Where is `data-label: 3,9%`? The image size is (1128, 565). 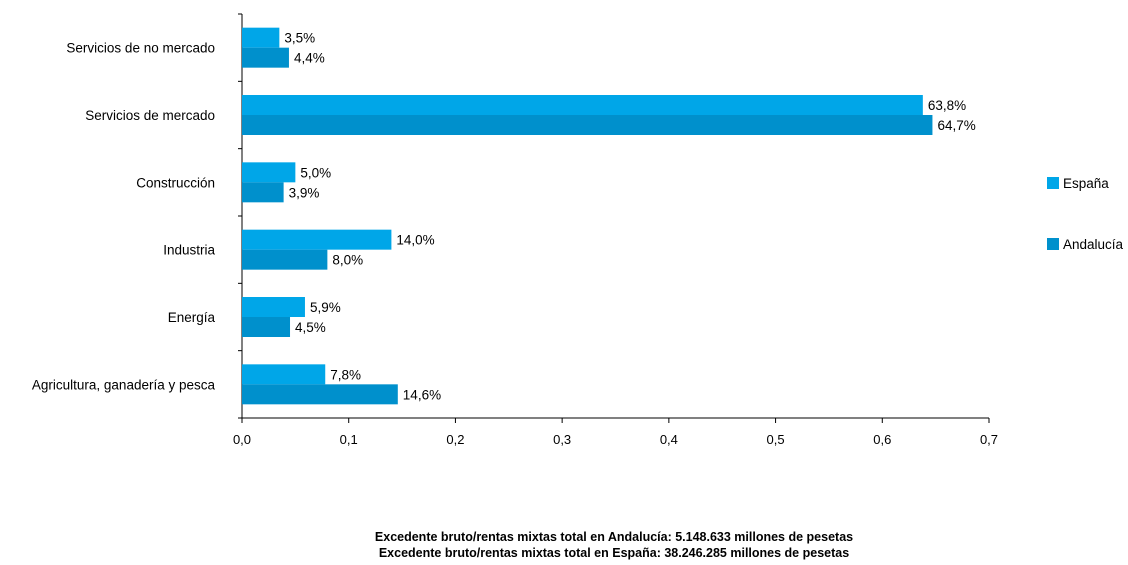
data-label: 3,9% is located at coordinates (304, 192).